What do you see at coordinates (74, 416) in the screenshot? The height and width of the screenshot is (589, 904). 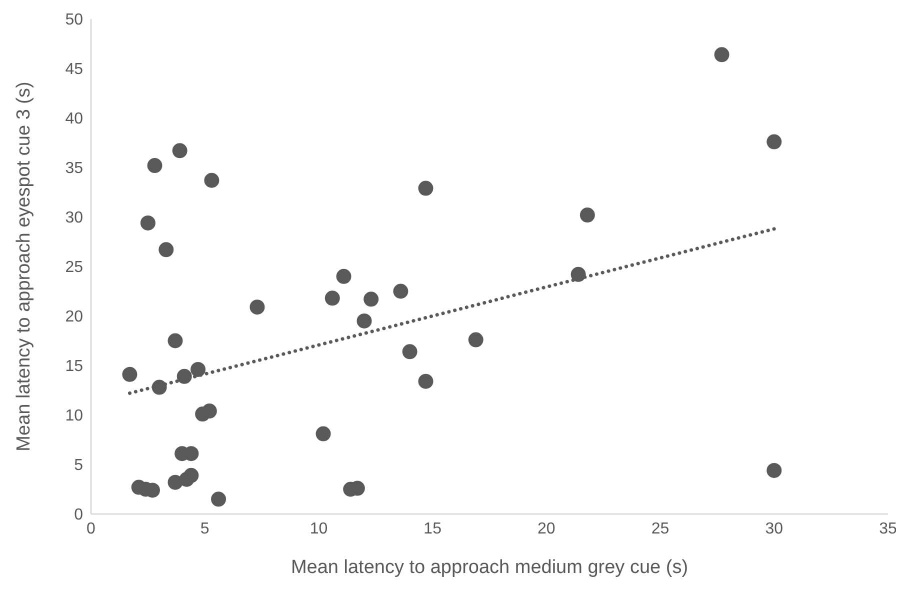 I see `y-tick-label: 10` at bounding box center [74, 416].